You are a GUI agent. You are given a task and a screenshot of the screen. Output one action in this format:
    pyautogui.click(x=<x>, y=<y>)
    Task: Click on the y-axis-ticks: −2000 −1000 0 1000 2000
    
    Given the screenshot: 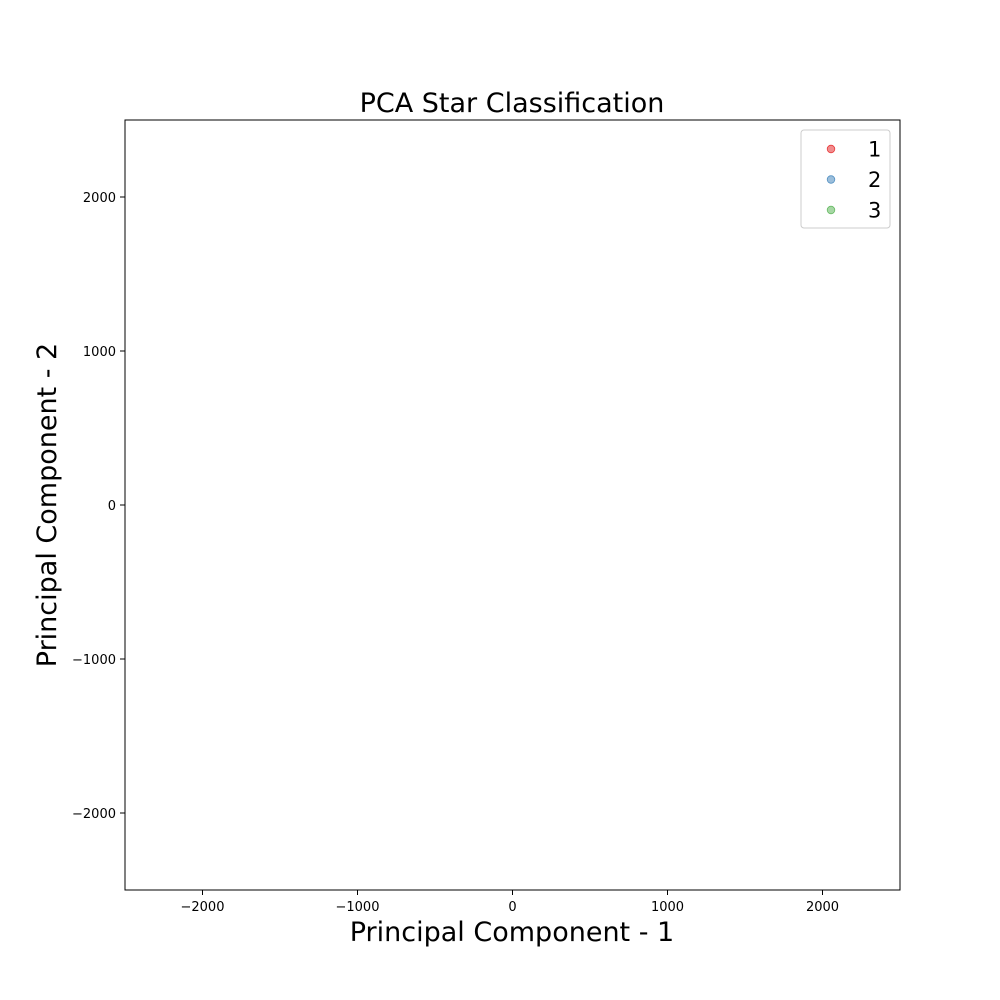 What is the action you would take?
    pyautogui.click(x=98, y=506)
    